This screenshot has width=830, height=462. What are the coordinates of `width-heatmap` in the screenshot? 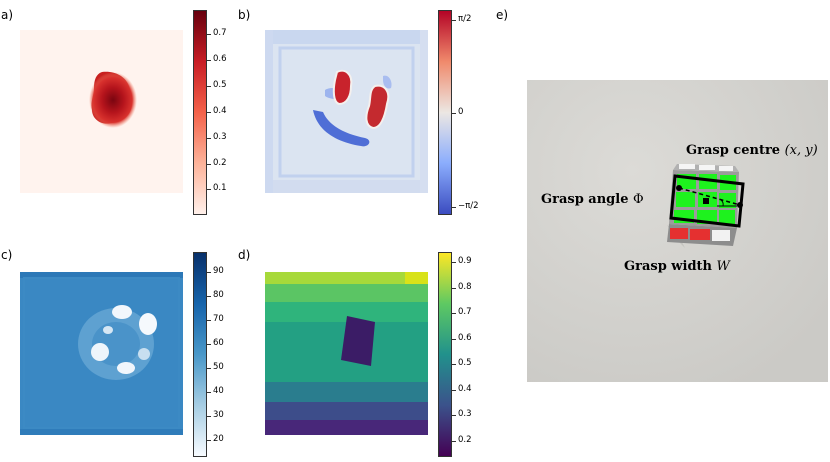 It's located at (101, 353).